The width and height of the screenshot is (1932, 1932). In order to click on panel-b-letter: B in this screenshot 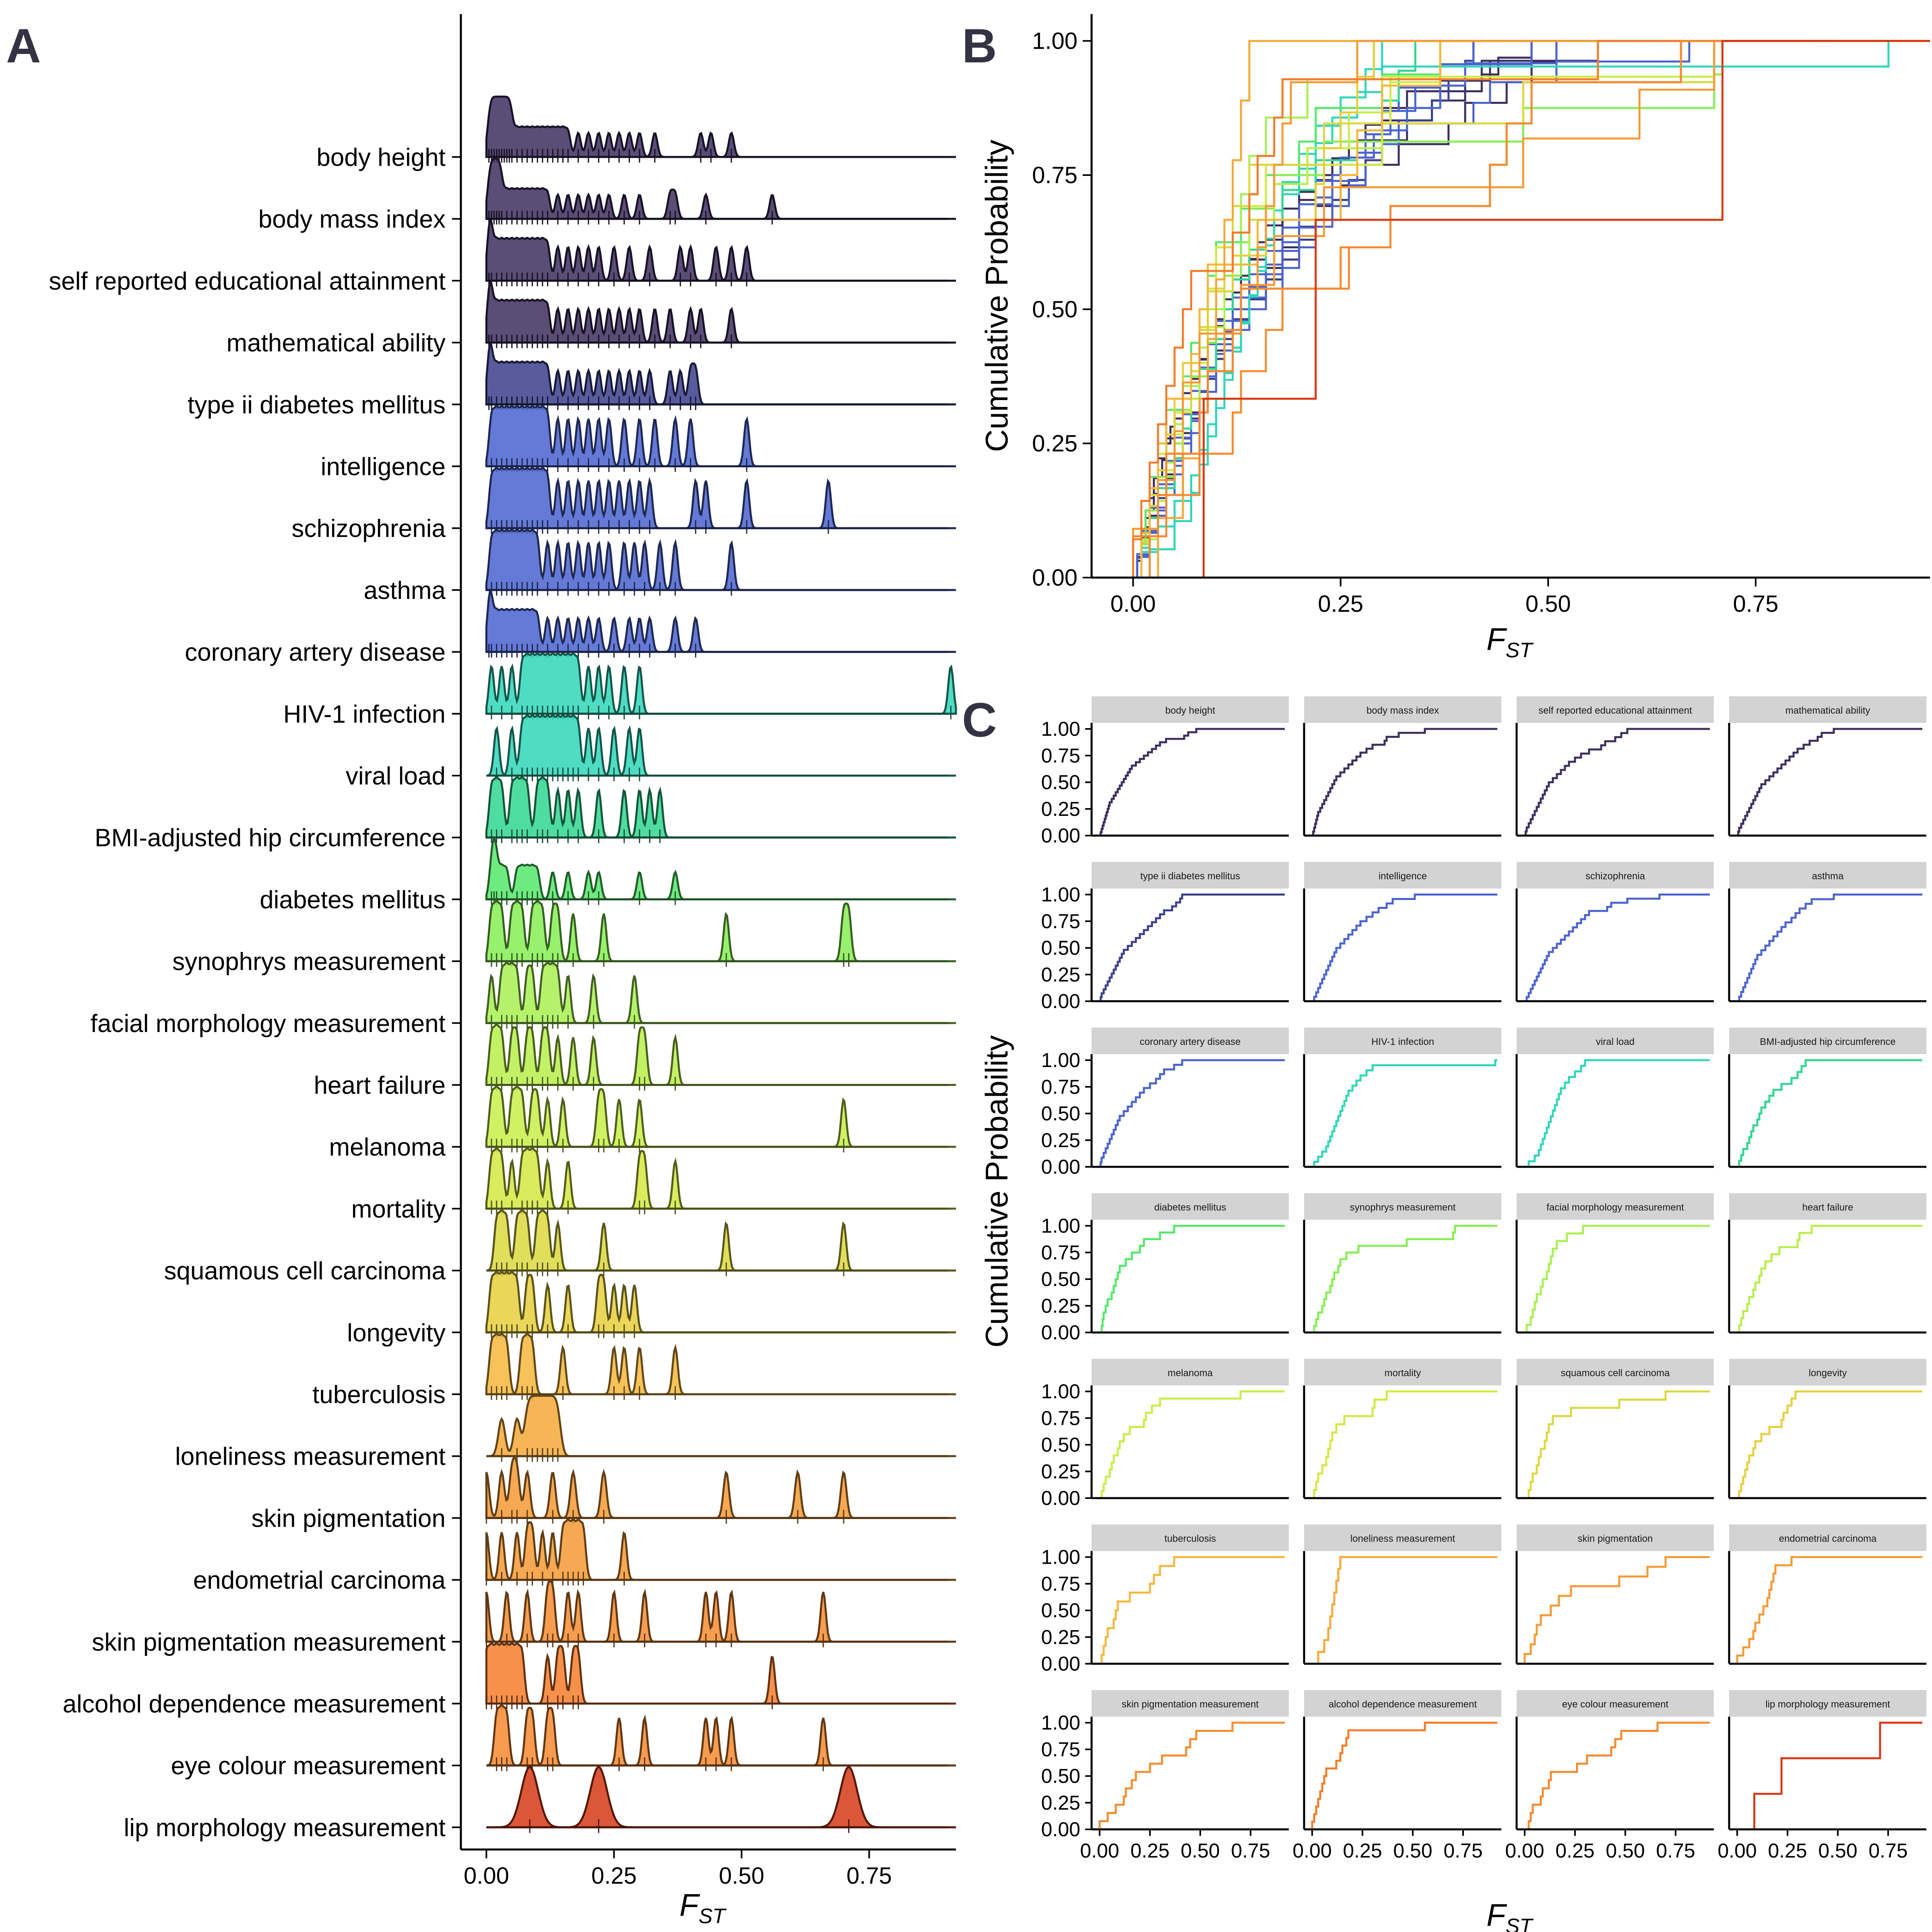, I will do `click(979, 46)`.